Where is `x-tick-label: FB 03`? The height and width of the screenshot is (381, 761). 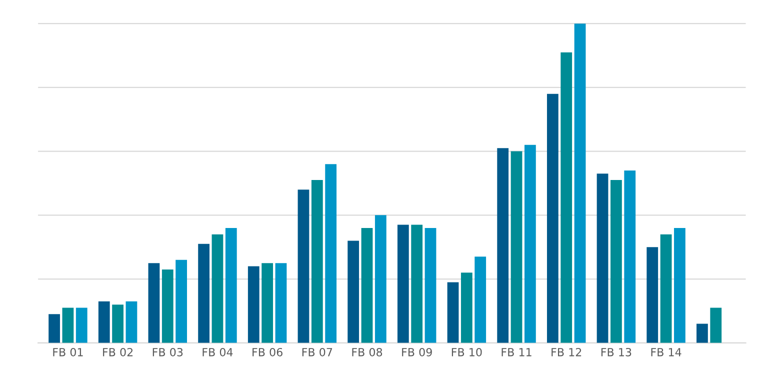 x-tick-label: FB 03 is located at coordinates (167, 352).